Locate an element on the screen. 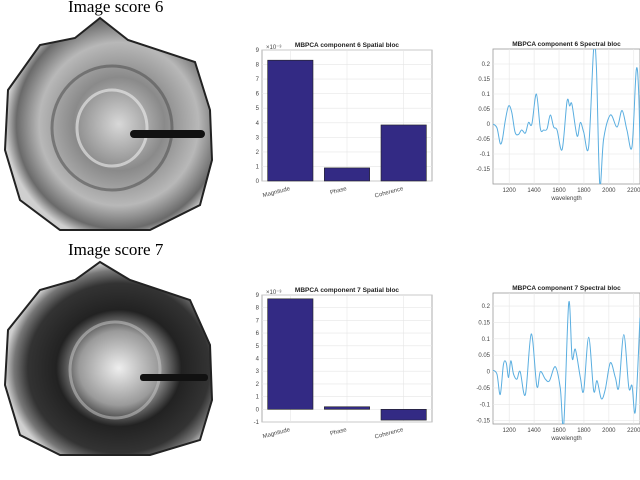  plot-area is located at coordinates (566, 116).